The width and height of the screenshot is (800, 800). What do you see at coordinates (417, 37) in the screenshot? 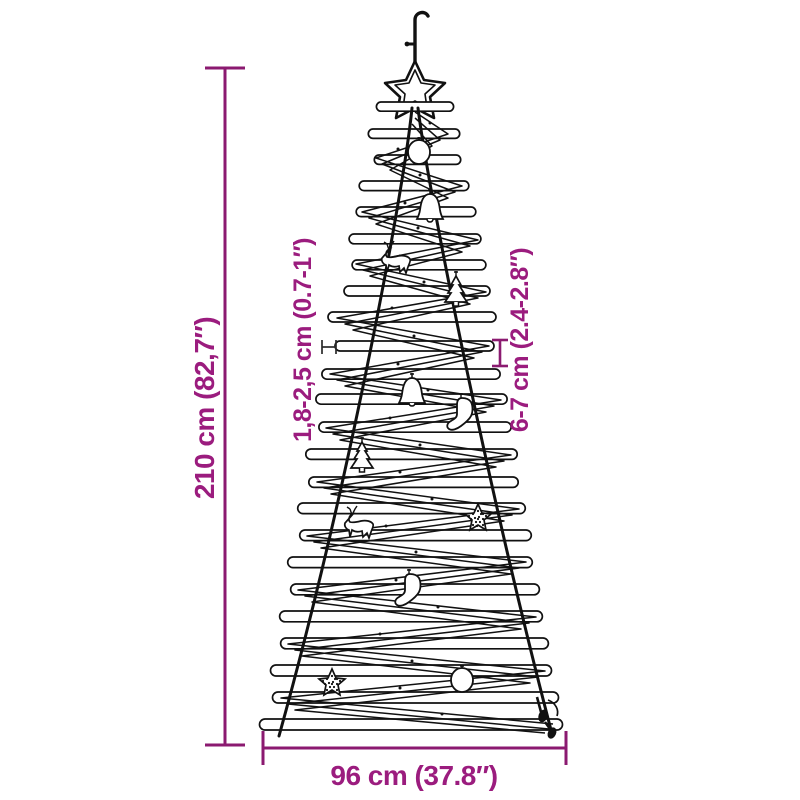
I see `hook-icon` at bounding box center [417, 37].